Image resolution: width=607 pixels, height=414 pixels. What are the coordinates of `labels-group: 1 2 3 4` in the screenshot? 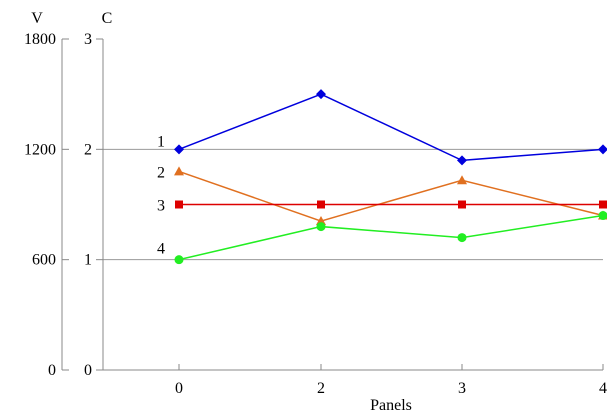 It's located at (161, 195).